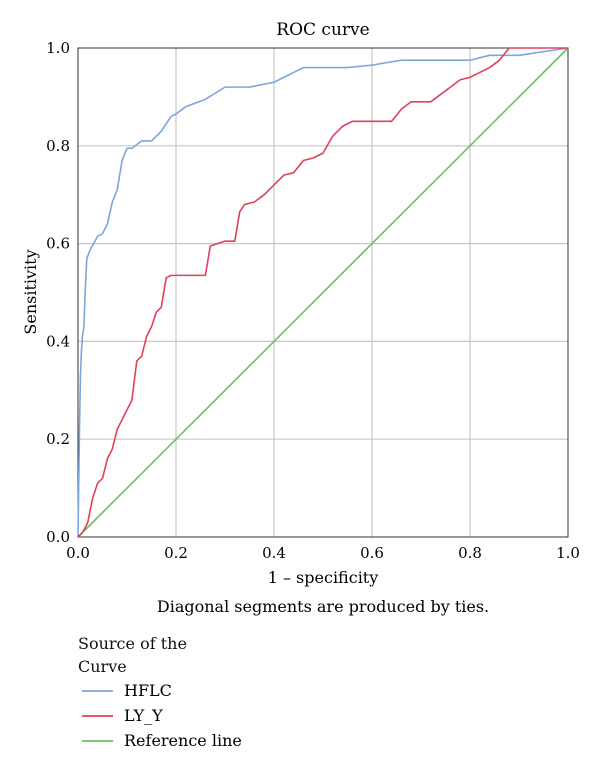 The image size is (600, 778). What do you see at coordinates (372, 553) in the screenshot?
I see `x-tick-label: 0.6` at bounding box center [372, 553].